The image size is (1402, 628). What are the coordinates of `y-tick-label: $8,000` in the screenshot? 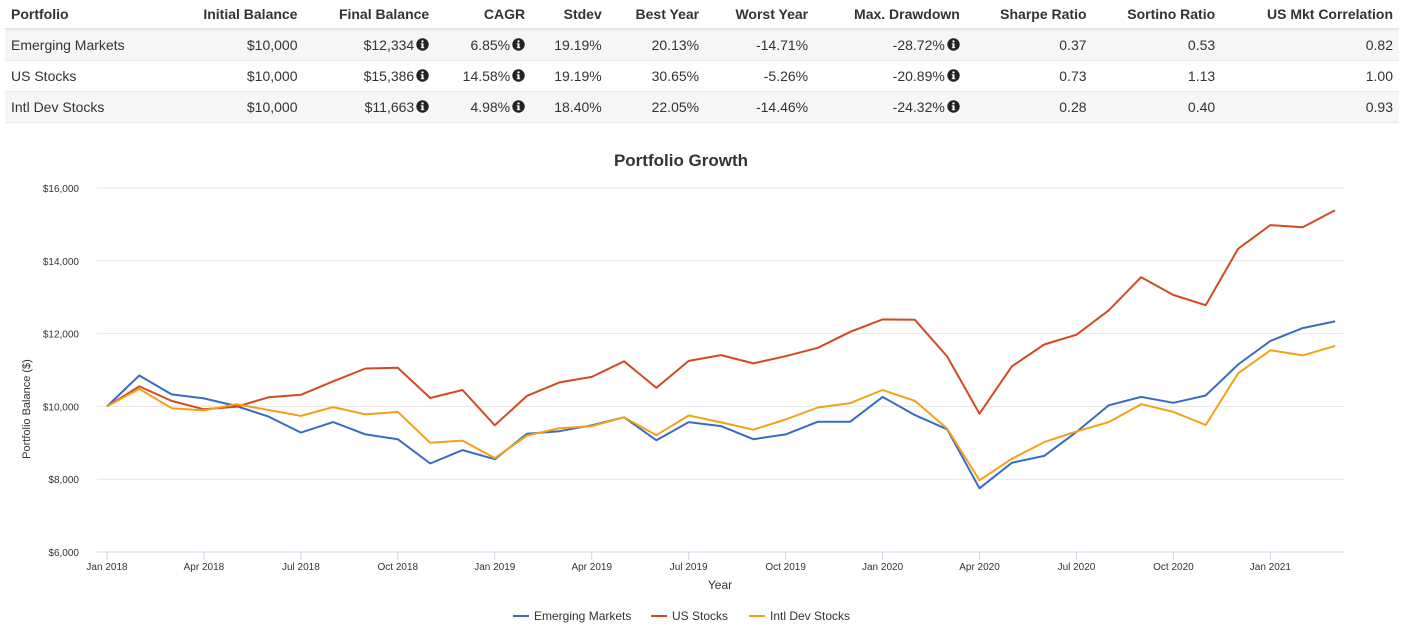 It's located at (63, 480).